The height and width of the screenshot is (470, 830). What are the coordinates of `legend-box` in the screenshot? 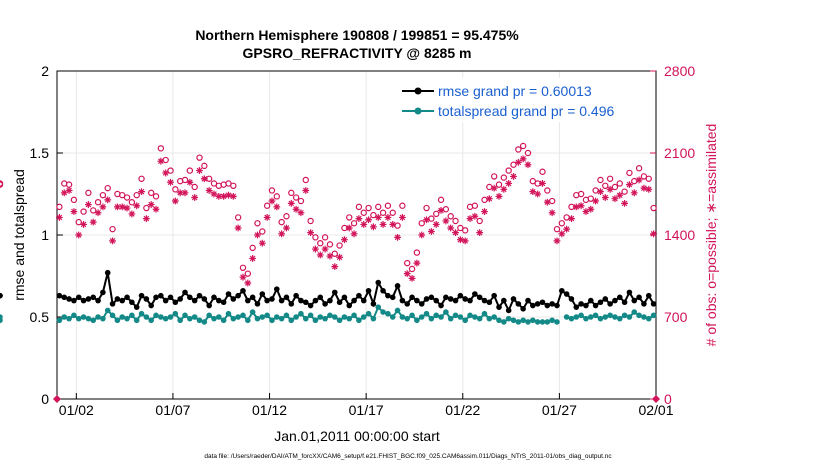 It's located at (524, 100).